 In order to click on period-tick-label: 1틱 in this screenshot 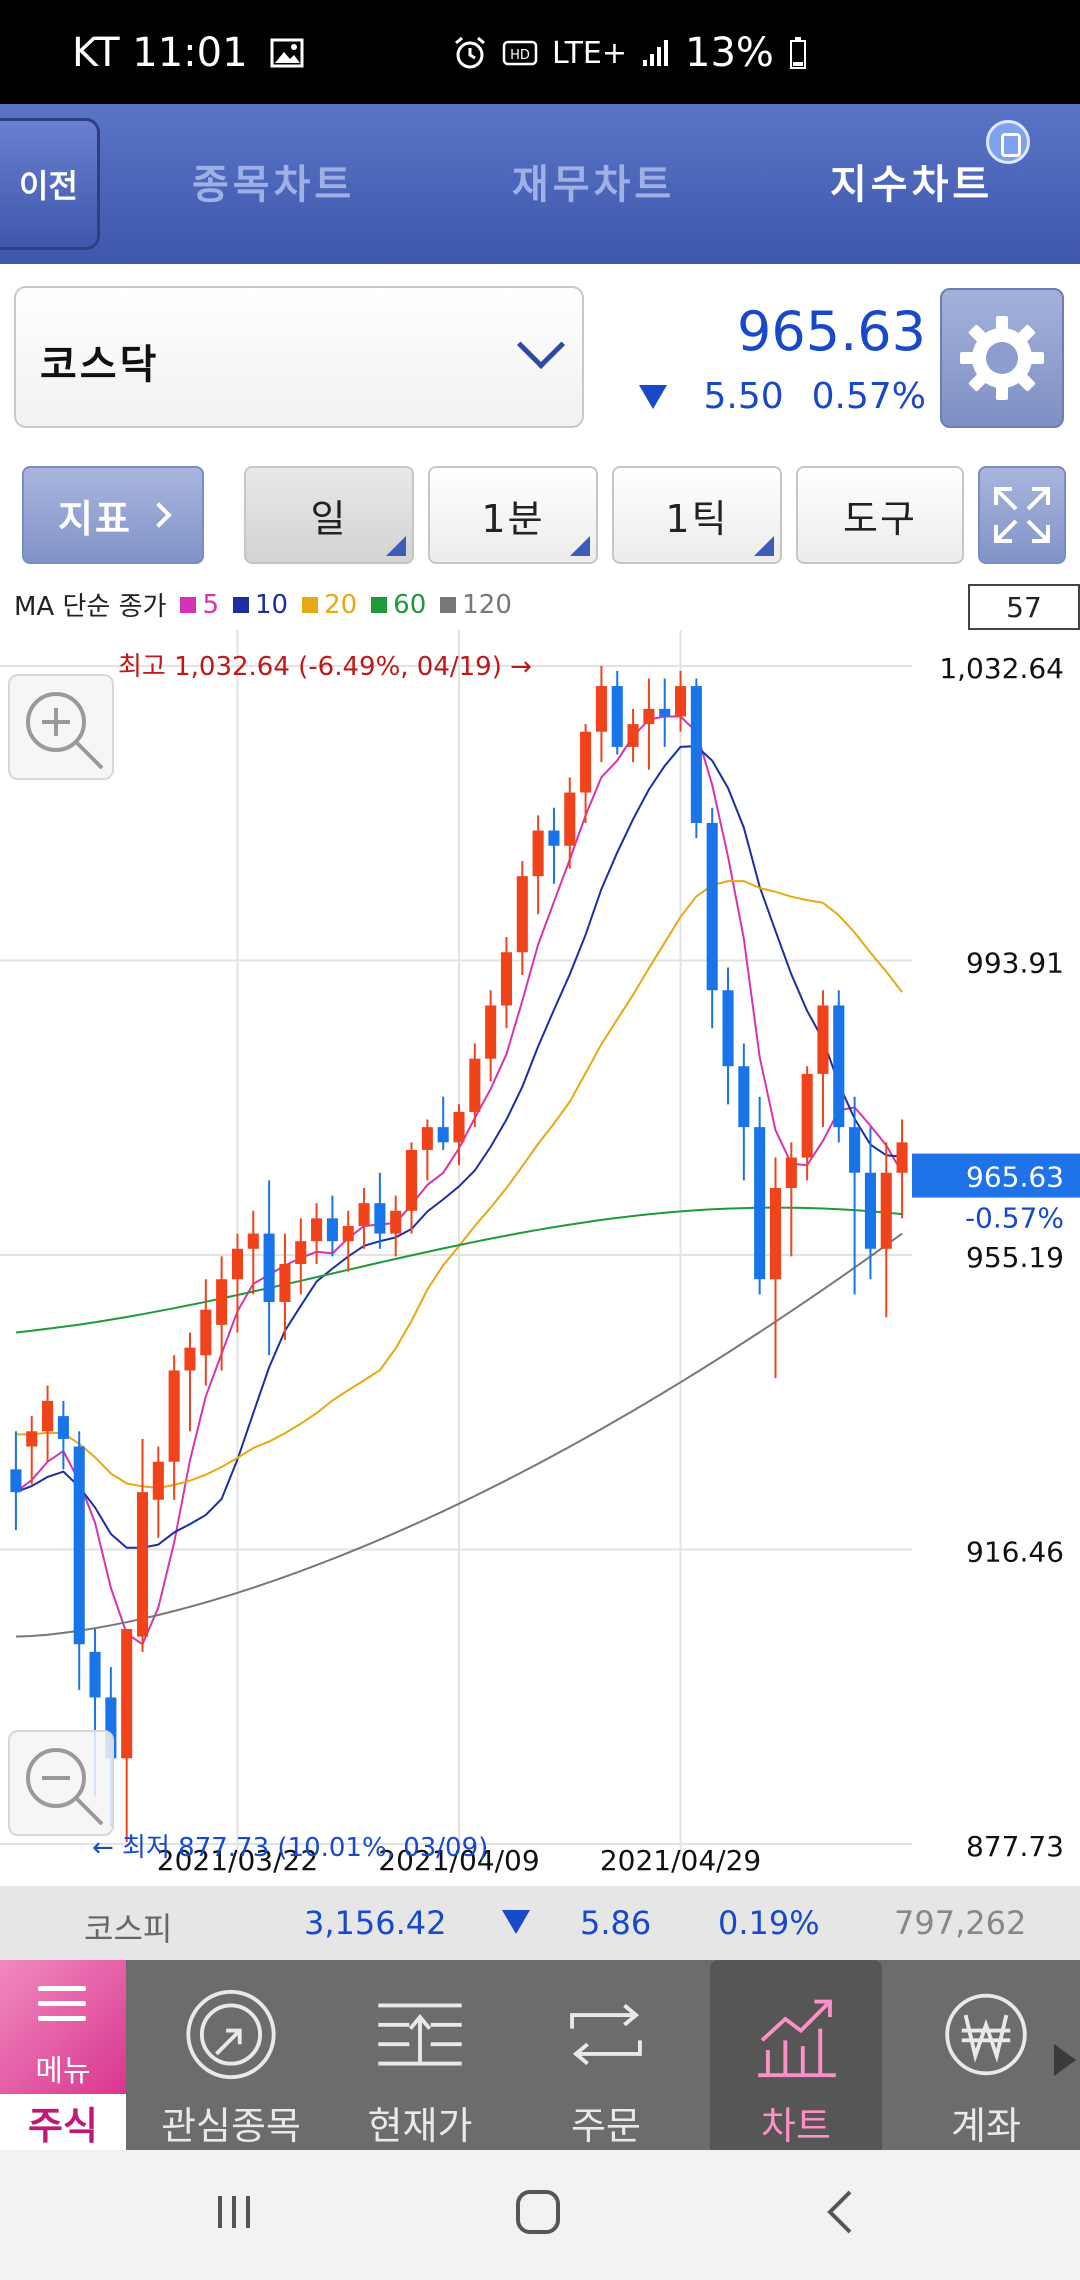, I will do `click(697, 518)`.